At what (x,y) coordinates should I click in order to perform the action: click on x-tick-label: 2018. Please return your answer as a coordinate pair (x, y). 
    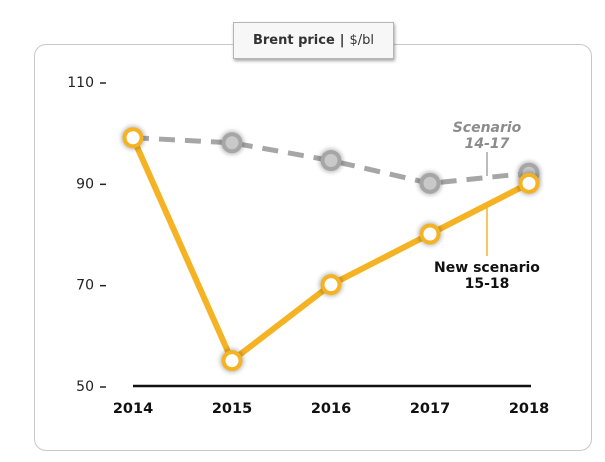
    Looking at the image, I should click on (529, 409).